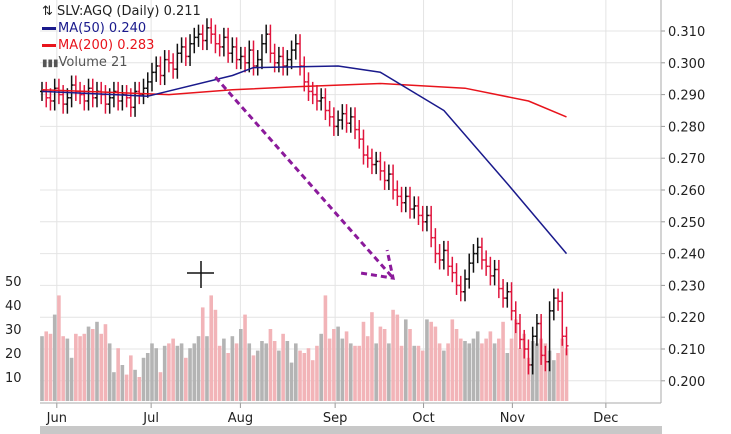 This screenshot has width=731, height=434. Describe the element at coordinates (240, 418) in the screenshot. I see `month-label: Aug` at that location.